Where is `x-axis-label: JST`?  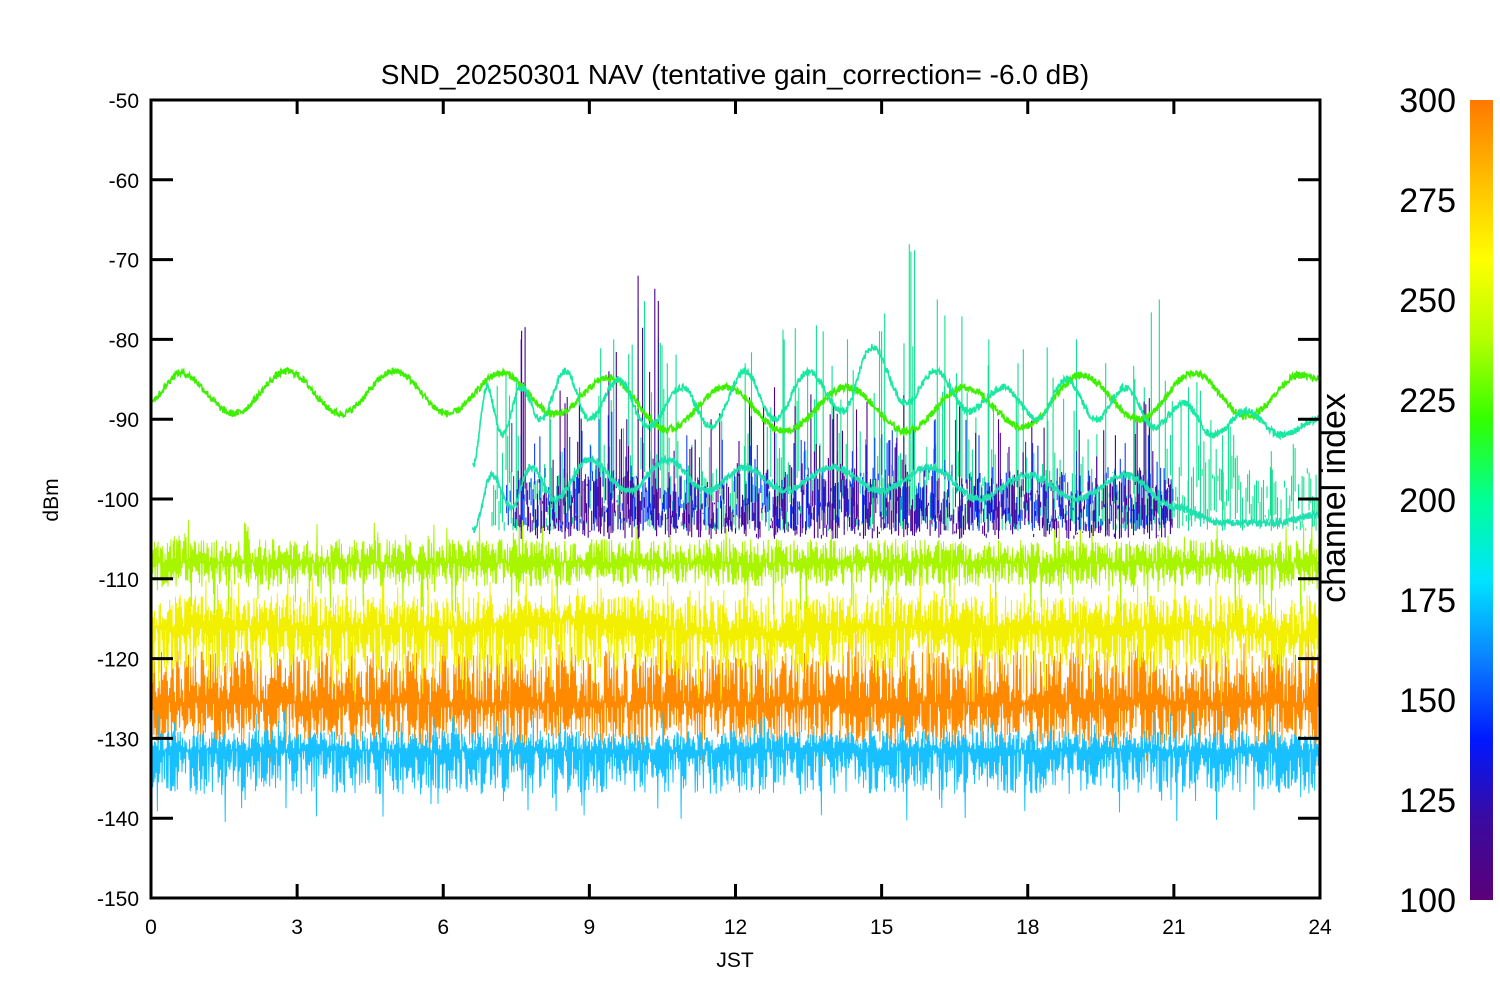 x-axis-label: JST is located at coordinates (735, 960).